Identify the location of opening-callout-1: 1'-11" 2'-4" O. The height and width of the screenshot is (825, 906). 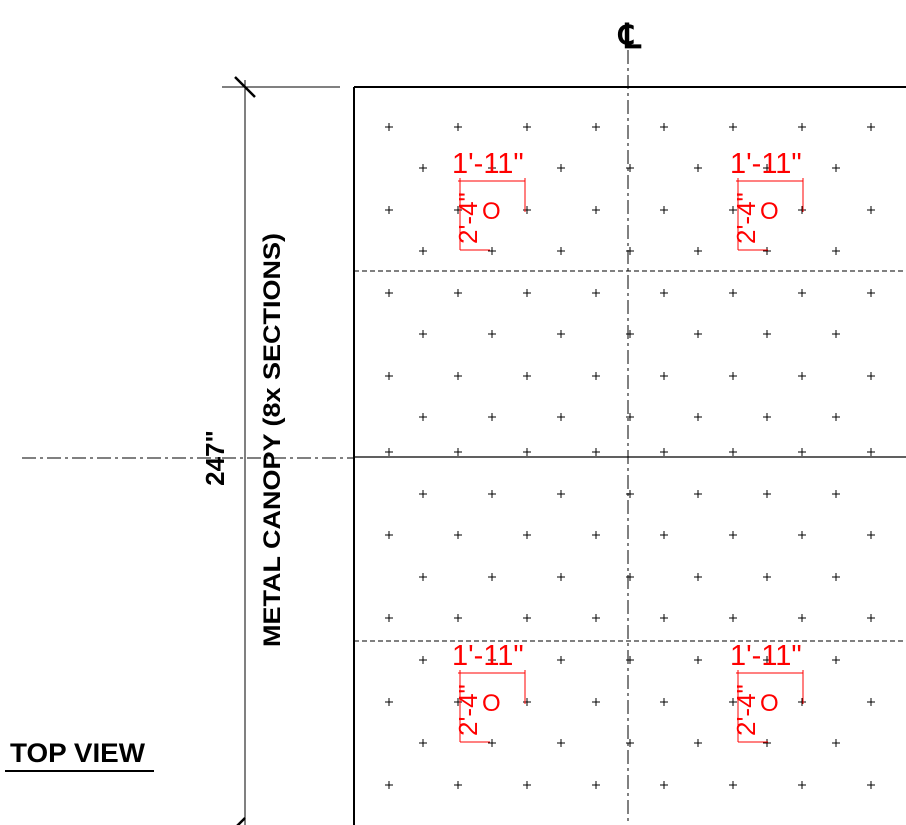
(489, 199).